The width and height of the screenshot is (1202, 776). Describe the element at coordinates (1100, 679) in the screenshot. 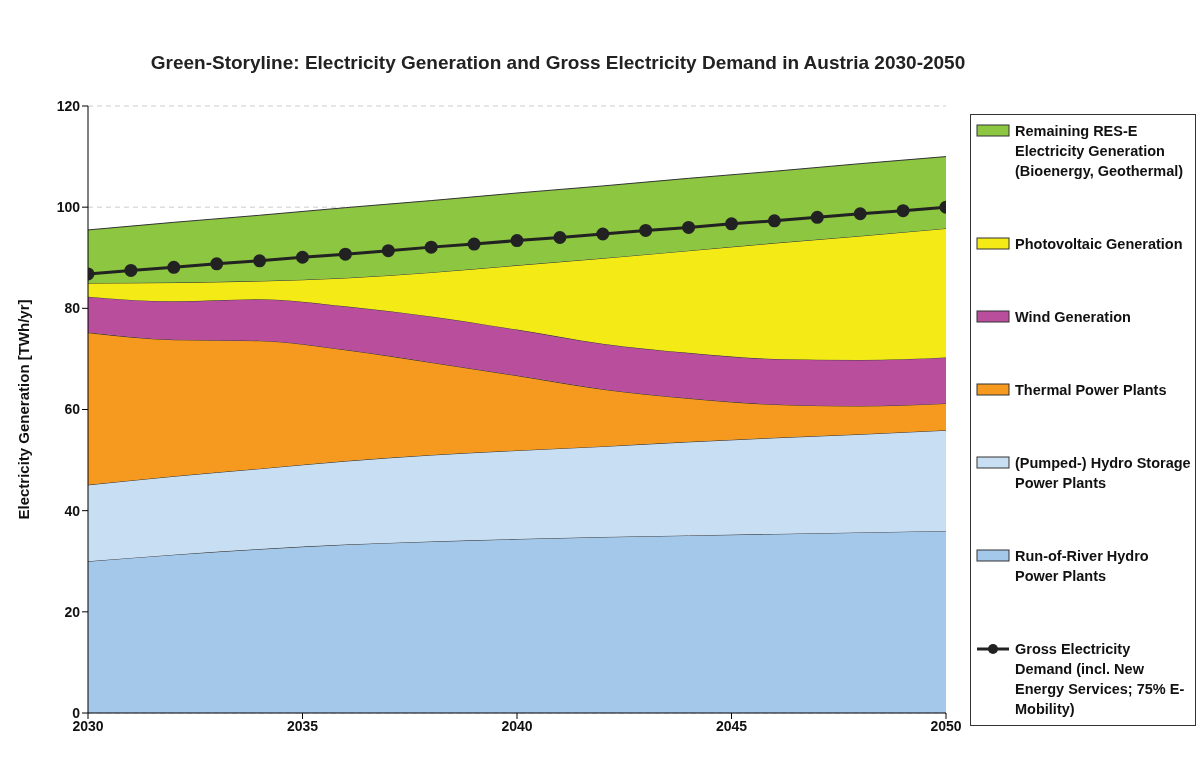

I see `legend-label: Gross Electricity Demand (incl. New Energy Services; 75% E-Mobility)` at that location.